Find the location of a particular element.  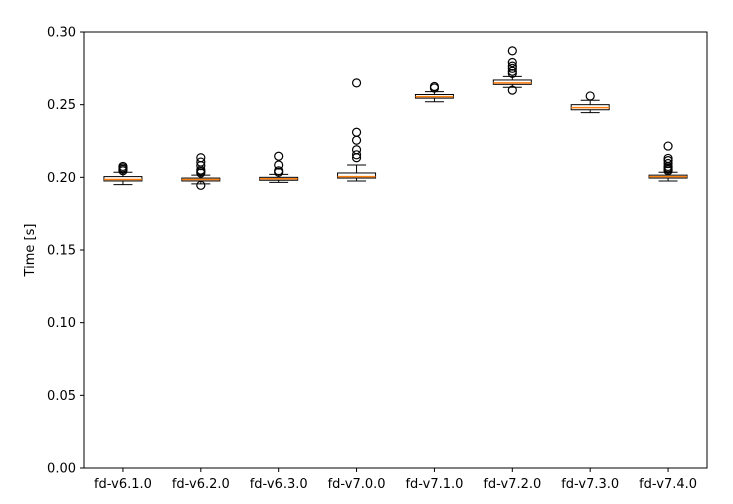

box-fd-v6.3.0 is located at coordinates (279, 167).